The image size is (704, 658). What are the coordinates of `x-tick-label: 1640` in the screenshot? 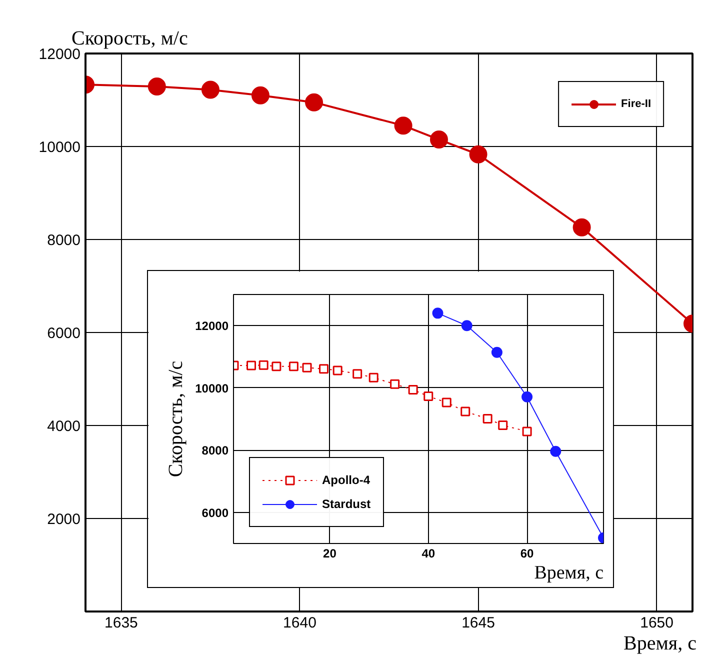 It's located at (299, 623).